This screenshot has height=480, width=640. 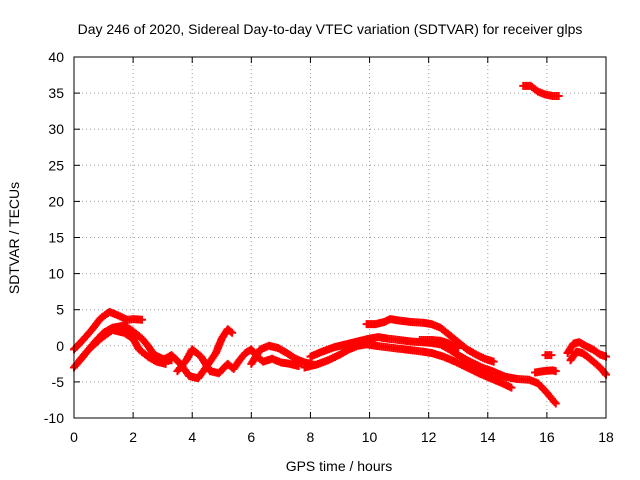 I want to click on y-tick-label: 20, so click(x=56, y=201).